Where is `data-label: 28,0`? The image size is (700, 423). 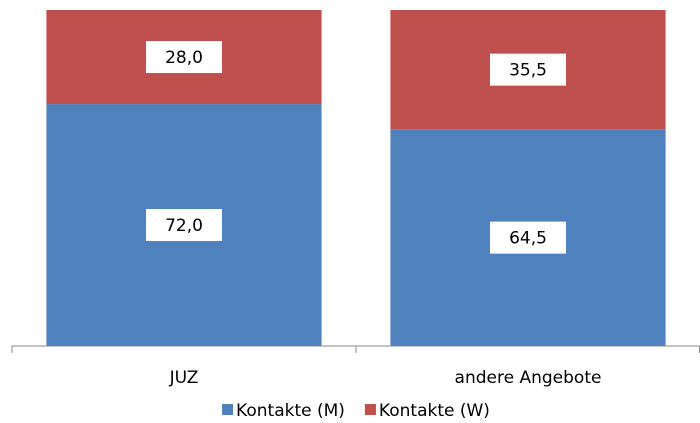
data-label: 28,0 is located at coordinates (184, 58).